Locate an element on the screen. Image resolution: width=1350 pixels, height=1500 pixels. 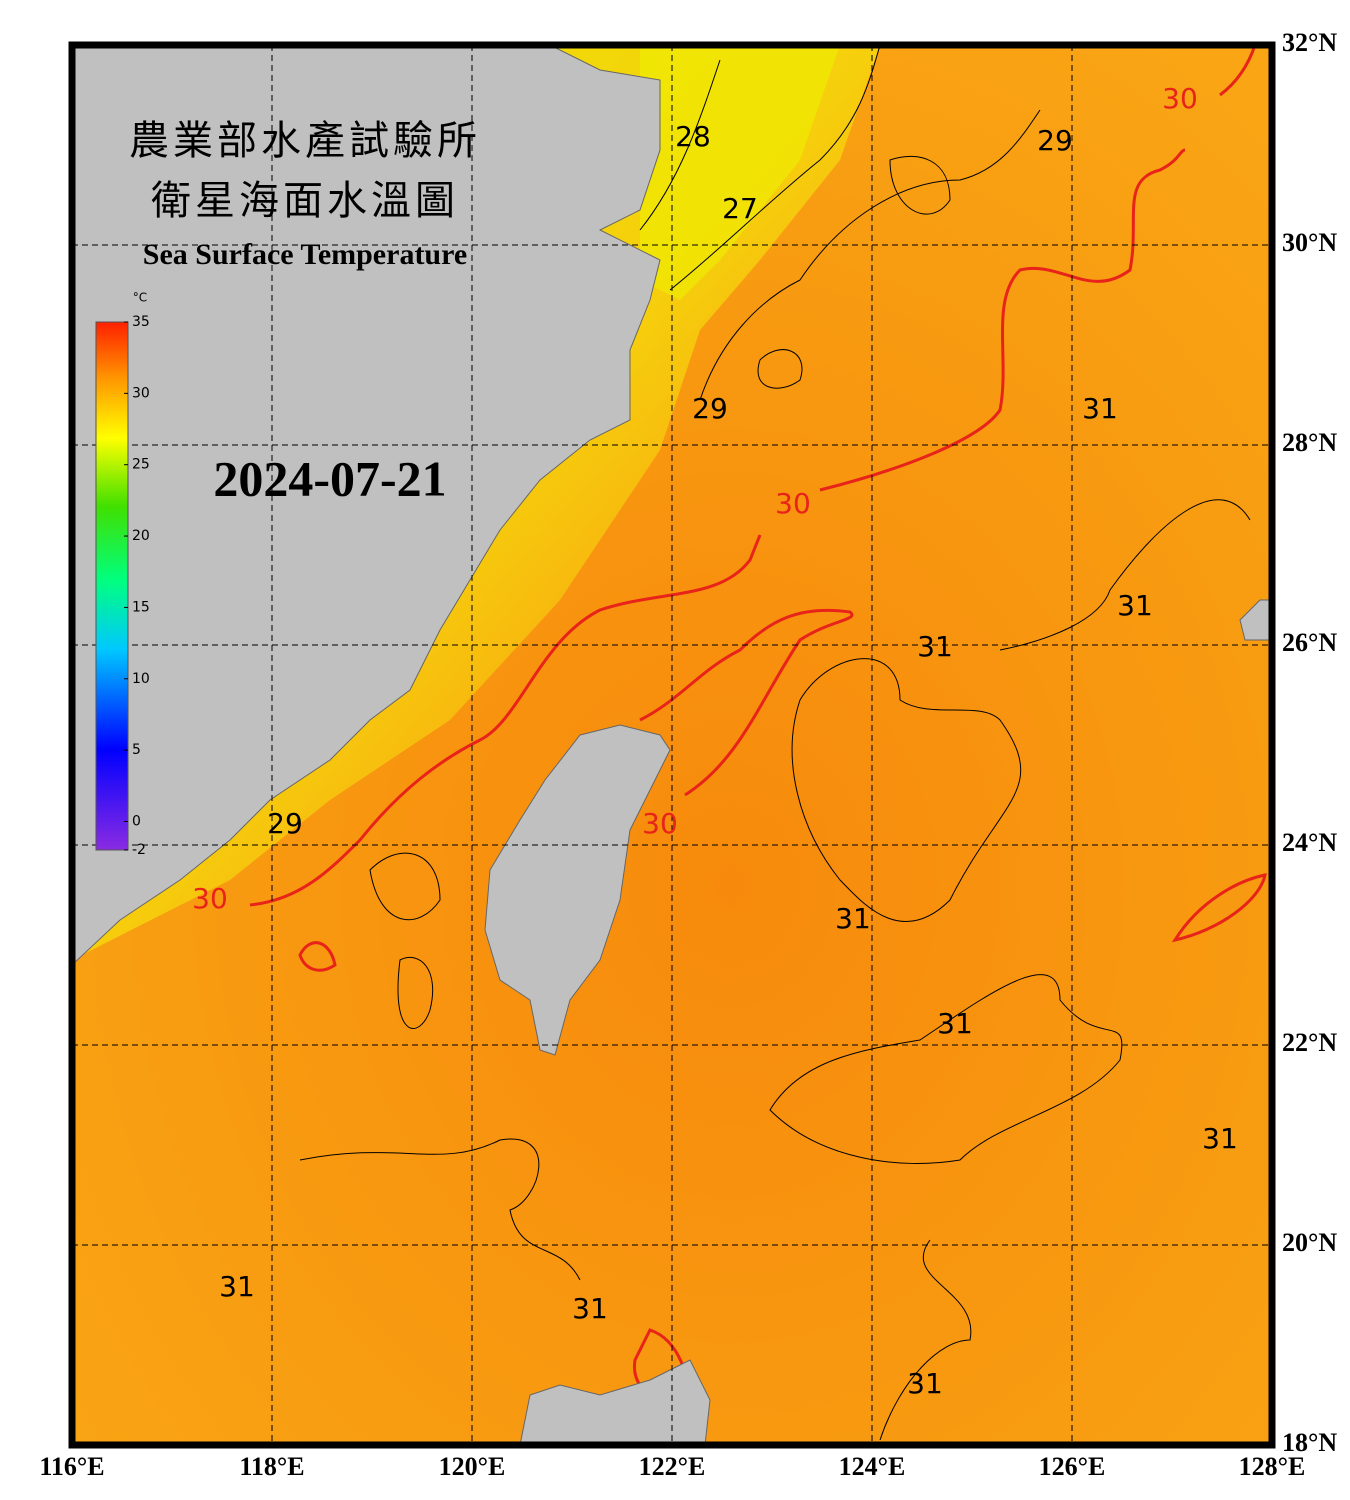
title-zh-2: 衛星海面水溫圖 is located at coordinates (305, 200).